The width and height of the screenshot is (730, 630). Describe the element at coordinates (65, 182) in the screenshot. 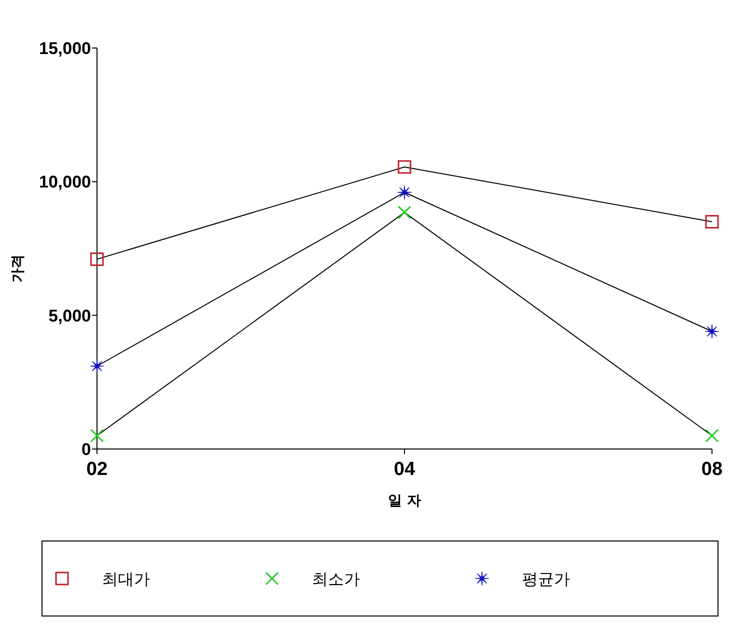

I see `y-tick-label: 10,000` at that location.